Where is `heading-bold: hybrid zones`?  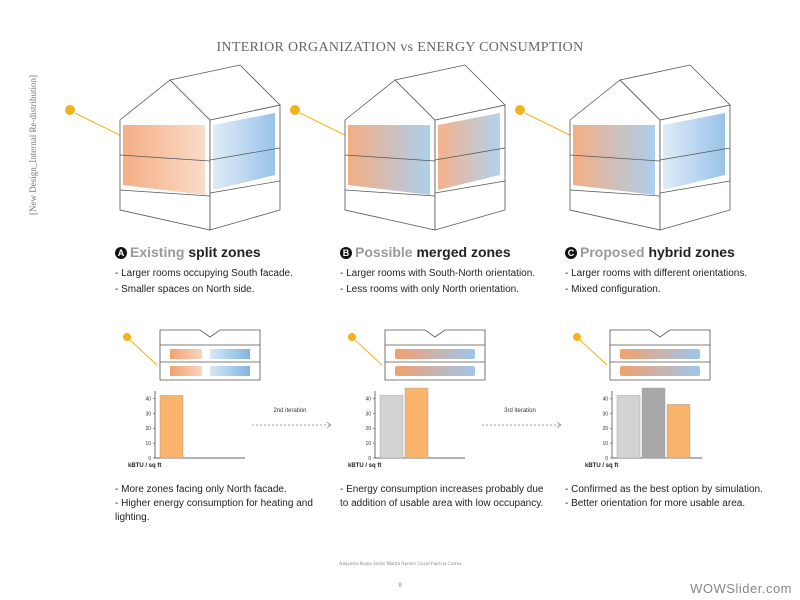 heading-bold: hybrid zones is located at coordinates (691, 252).